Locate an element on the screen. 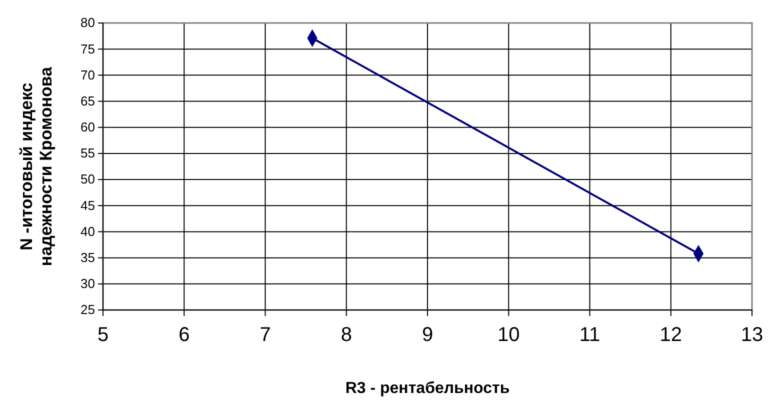 This screenshot has height=403, width=768. y-tick-label: 60 is located at coordinates (87, 127).